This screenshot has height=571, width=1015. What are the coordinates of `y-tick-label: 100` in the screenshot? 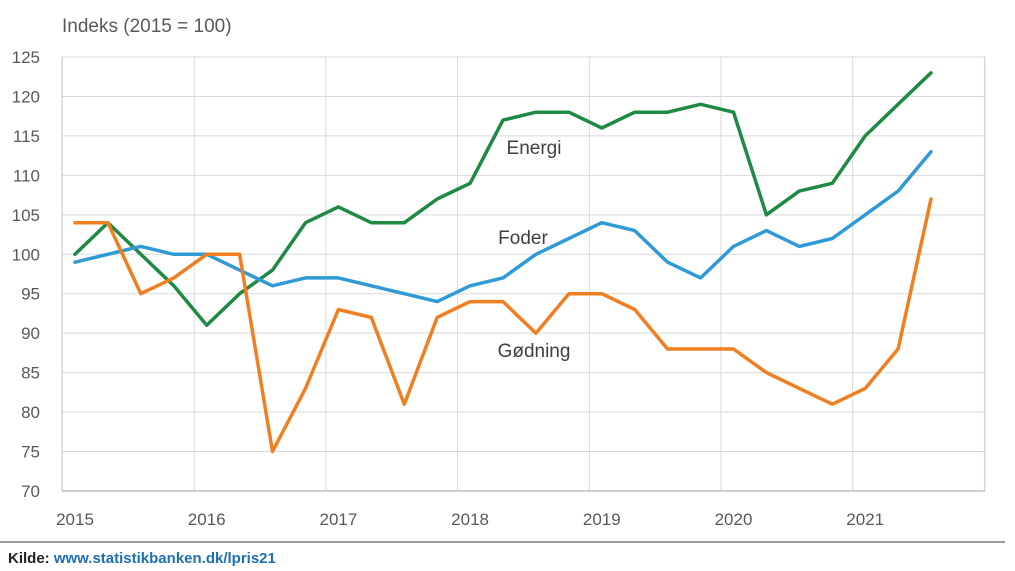 It's located at (26, 254).